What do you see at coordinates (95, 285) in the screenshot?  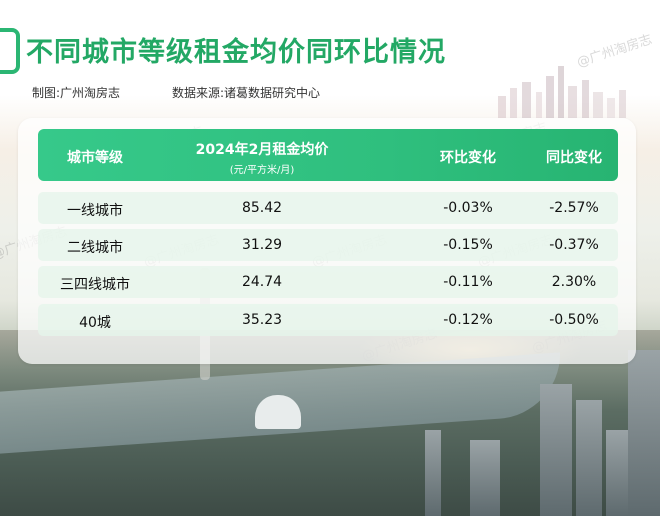 I see `cell-tier: 三四线城市` at bounding box center [95, 285].